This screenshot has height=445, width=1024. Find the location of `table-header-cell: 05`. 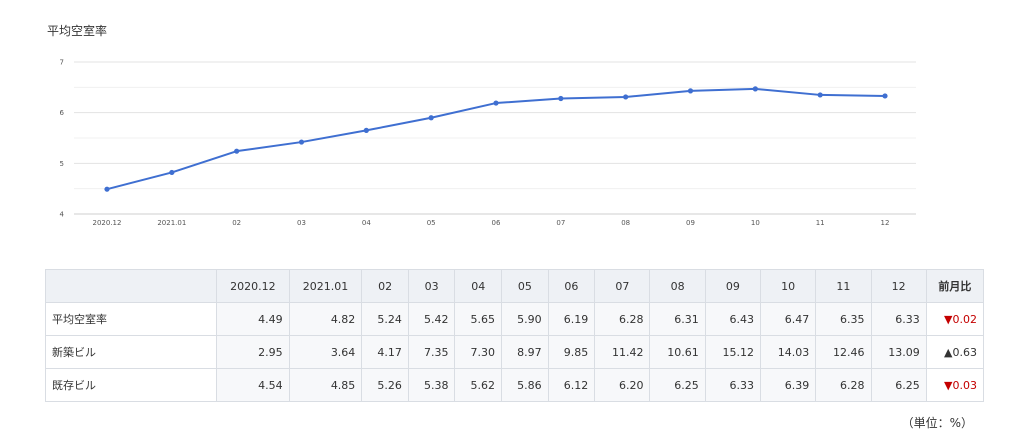

table-header-cell: 05 is located at coordinates (525, 286).